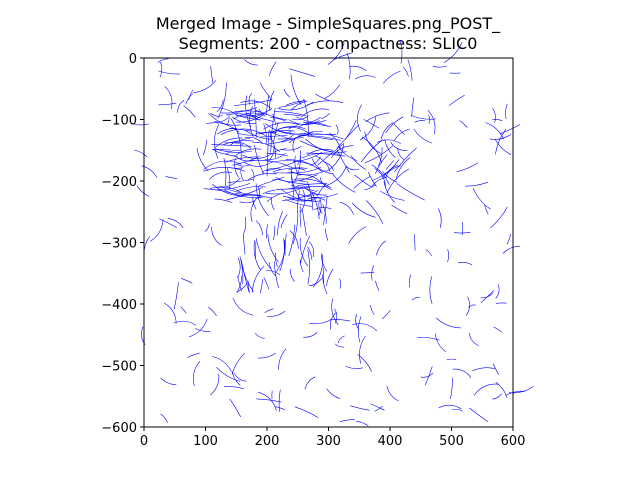  Describe the element at coordinates (119, 367) in the screenshot. I see `y-tick-label: −500` at that location.